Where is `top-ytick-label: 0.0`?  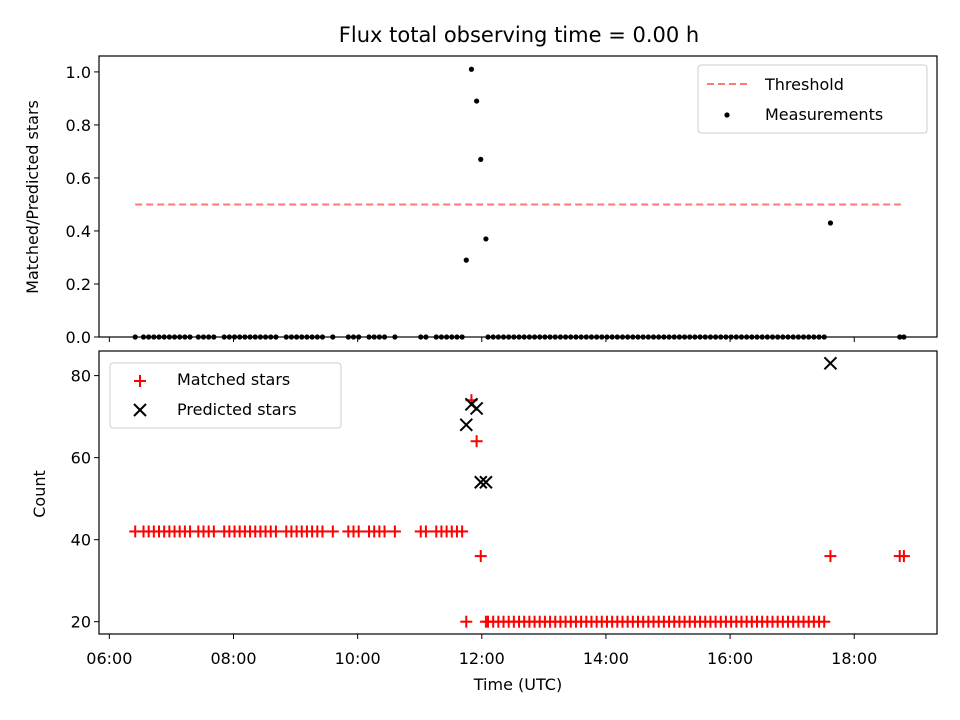
top-ytick-label: 0.0 is located at coordinates (78, 337).